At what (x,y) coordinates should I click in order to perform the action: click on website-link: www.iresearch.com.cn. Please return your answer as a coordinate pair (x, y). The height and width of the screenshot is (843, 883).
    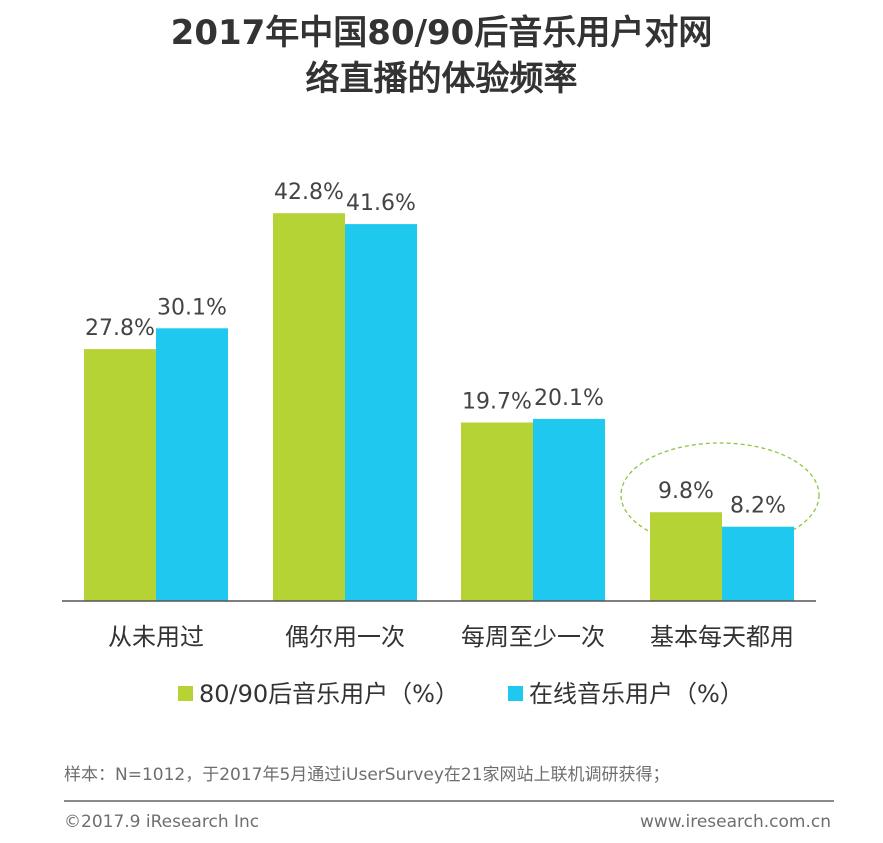
    Looking at the image, I should click on (735, 822).